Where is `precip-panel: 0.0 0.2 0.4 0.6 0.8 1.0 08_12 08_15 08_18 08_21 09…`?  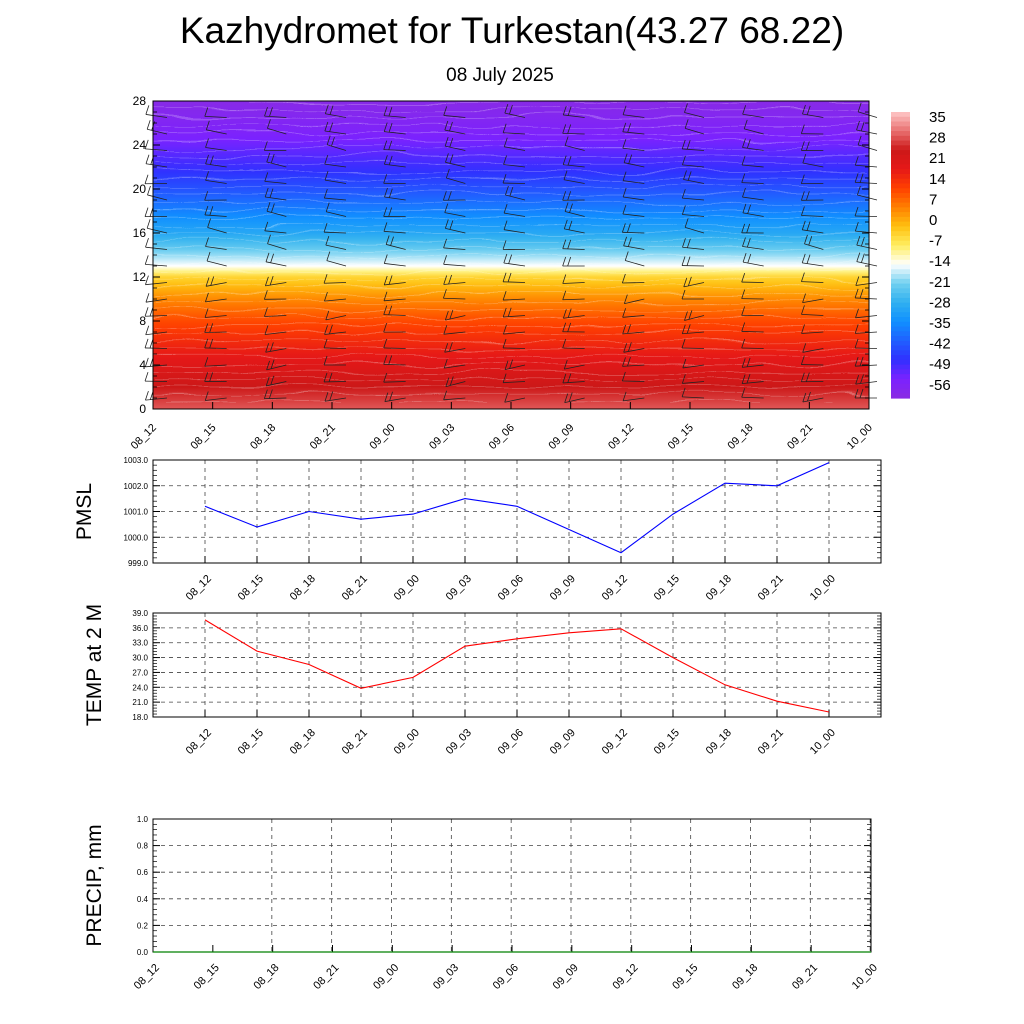
precip-panel: 0.0 0.2 0.4 0.6 0.8 1.0 08_12 08_15 08_18 08_21 09… is located at coordinates (481, 903).